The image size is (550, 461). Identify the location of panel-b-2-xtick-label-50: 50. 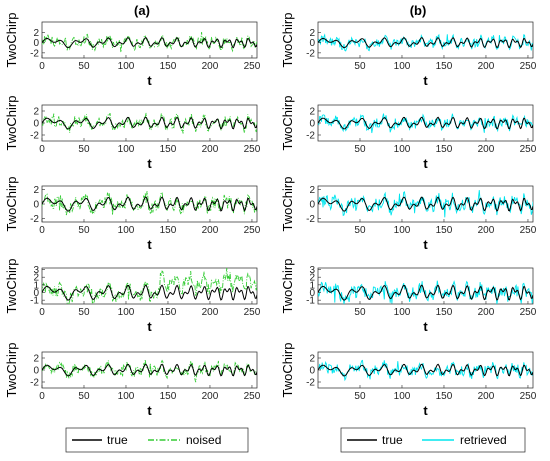
(360, 149).